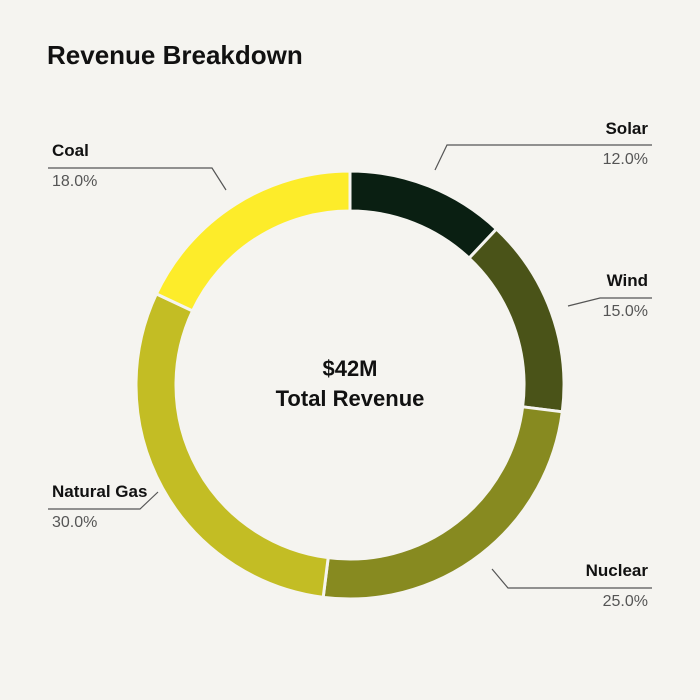 The width and height of the screenshot is (700, 700). I want to click on label-name-coal: Coal, so click(70, 150).